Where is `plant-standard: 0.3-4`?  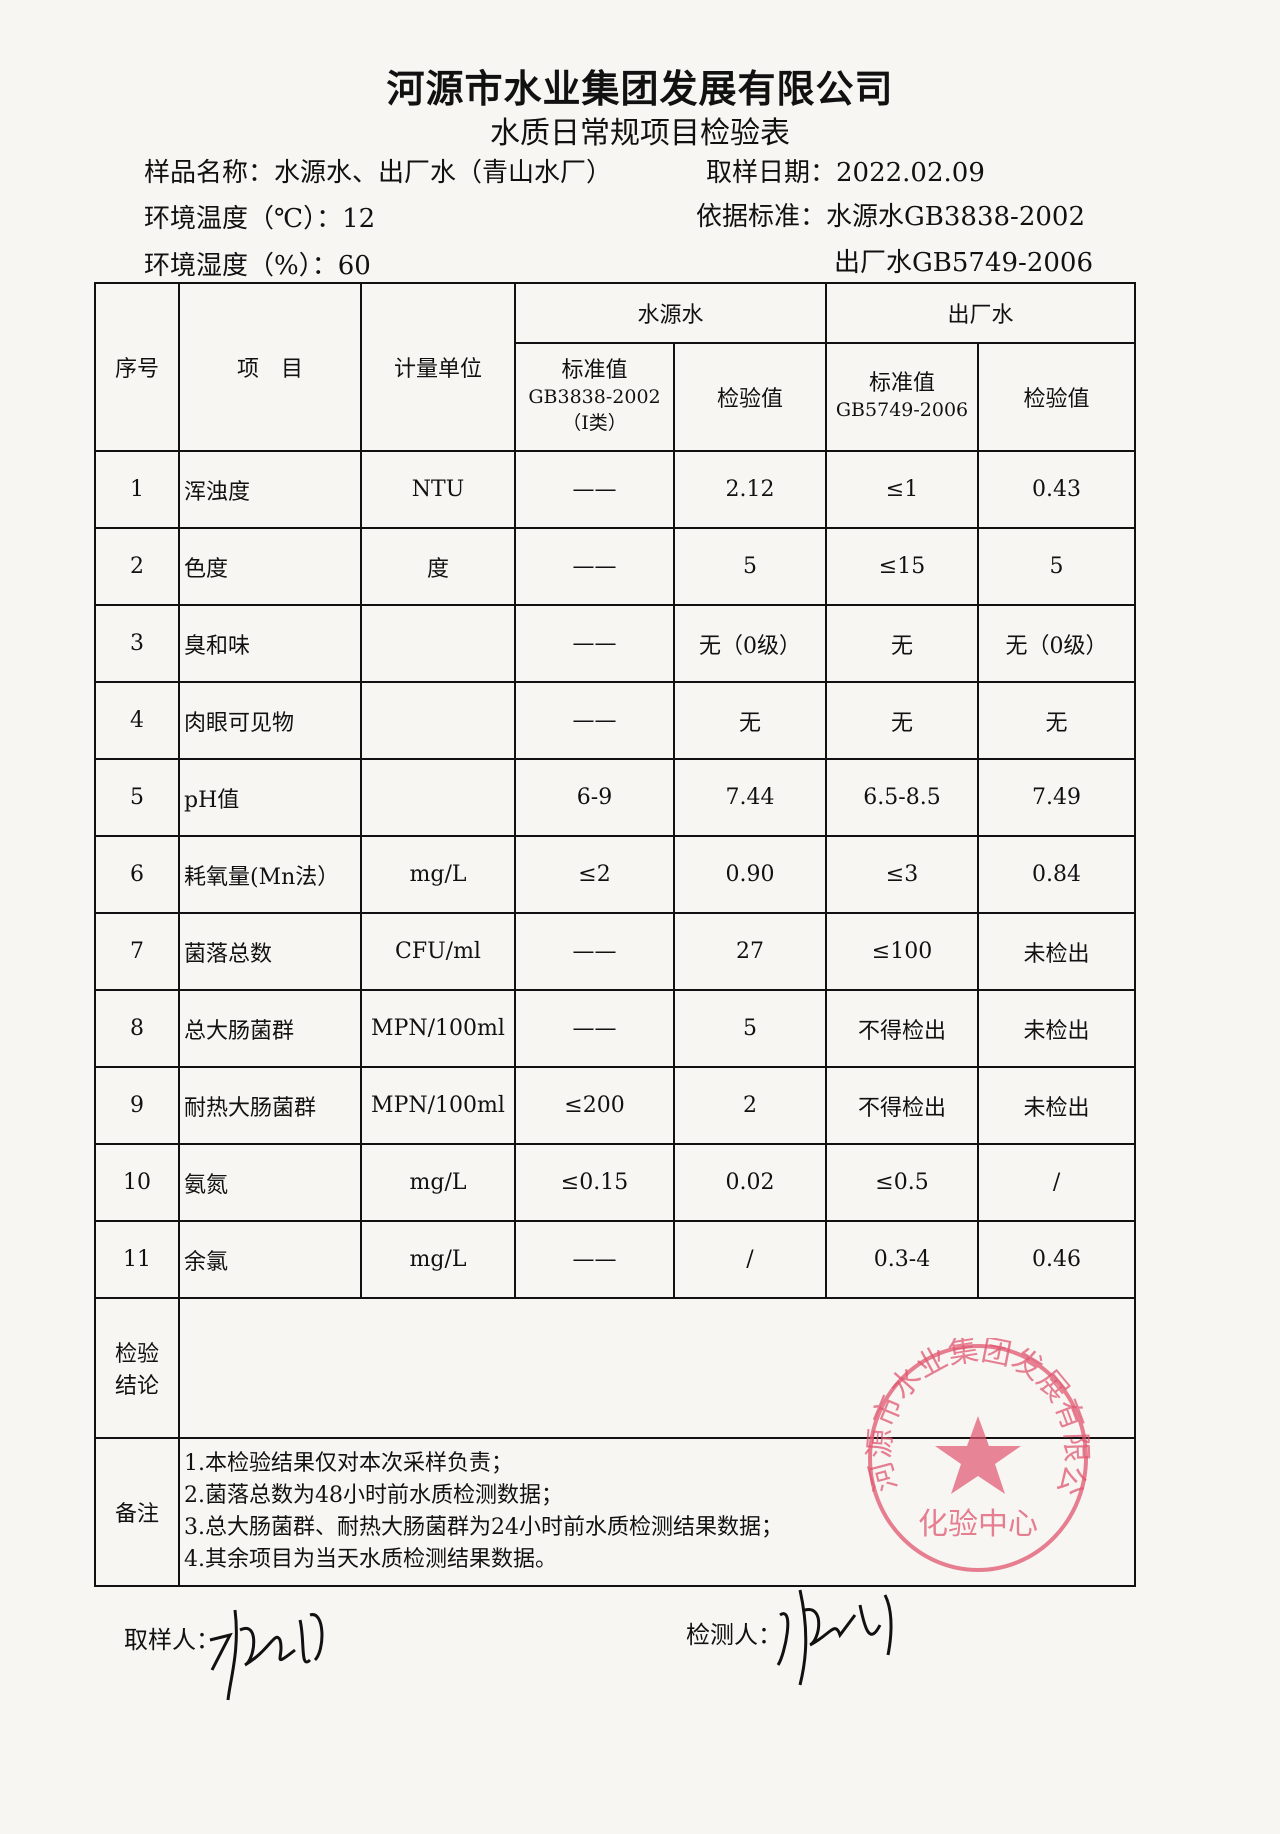
plant-standard: 0.3-4 is located at coordinates (902, 1259).